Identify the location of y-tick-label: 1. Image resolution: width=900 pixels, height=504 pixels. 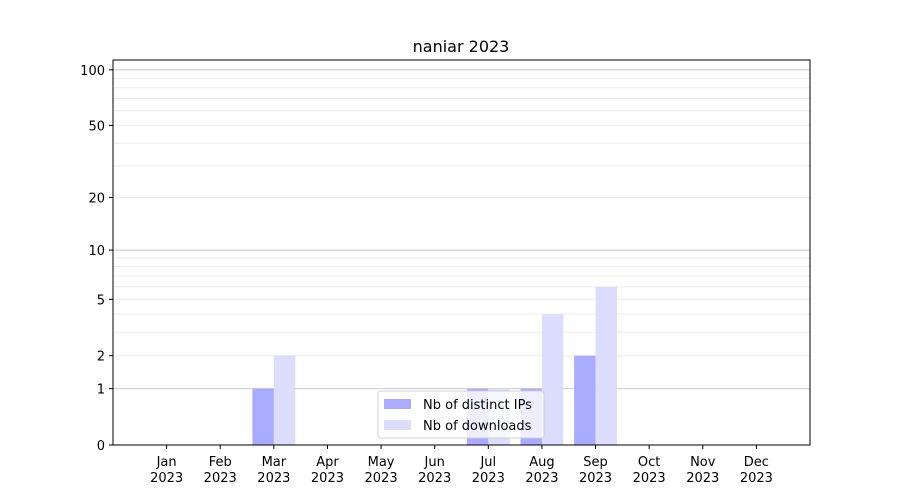
(101, 390).